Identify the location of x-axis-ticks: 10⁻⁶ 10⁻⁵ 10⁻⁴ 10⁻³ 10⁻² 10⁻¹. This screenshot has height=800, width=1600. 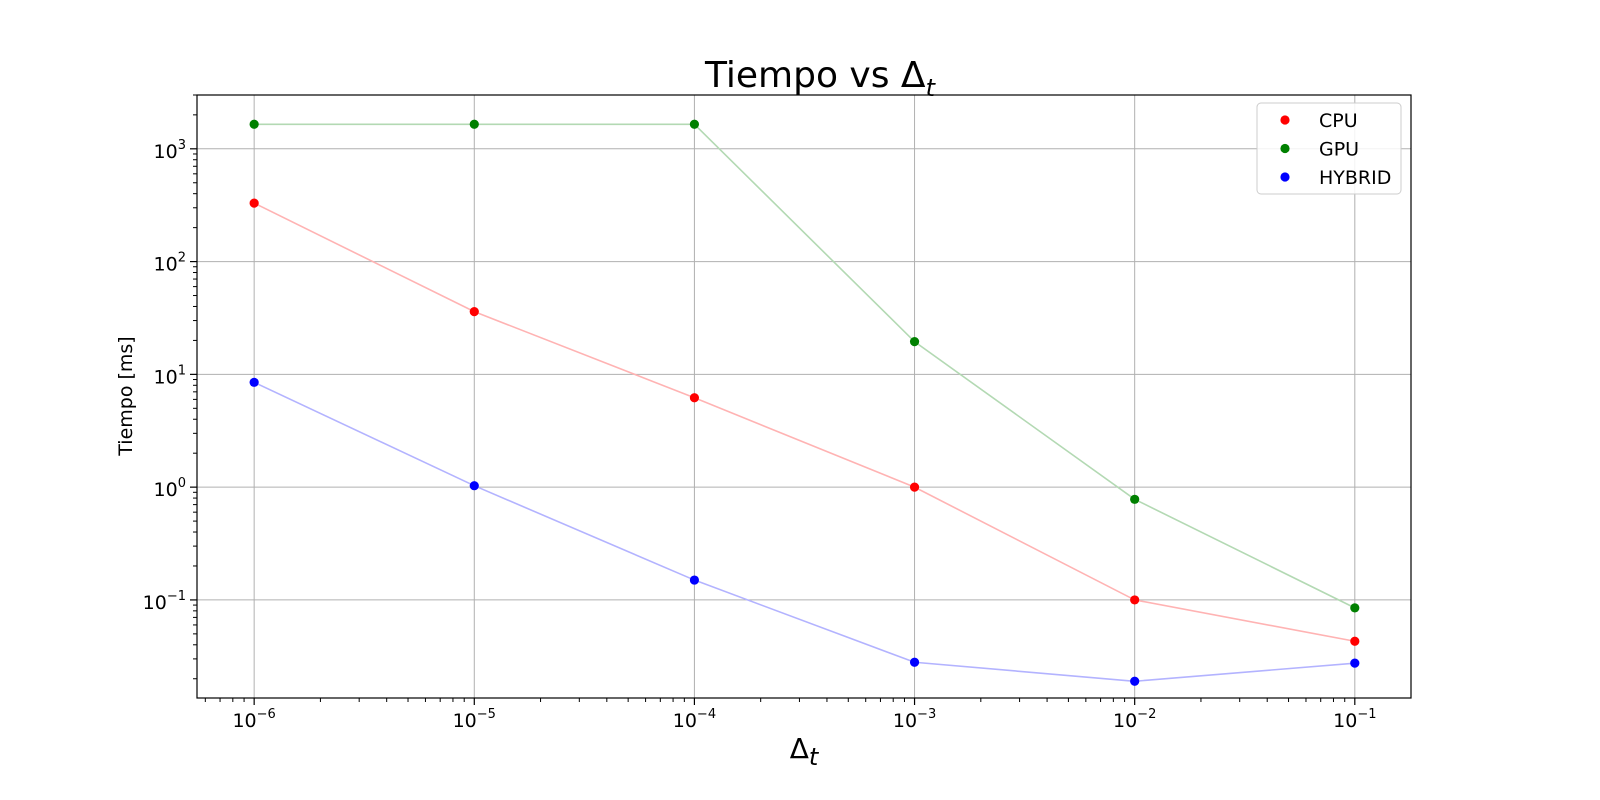
(804, 715).